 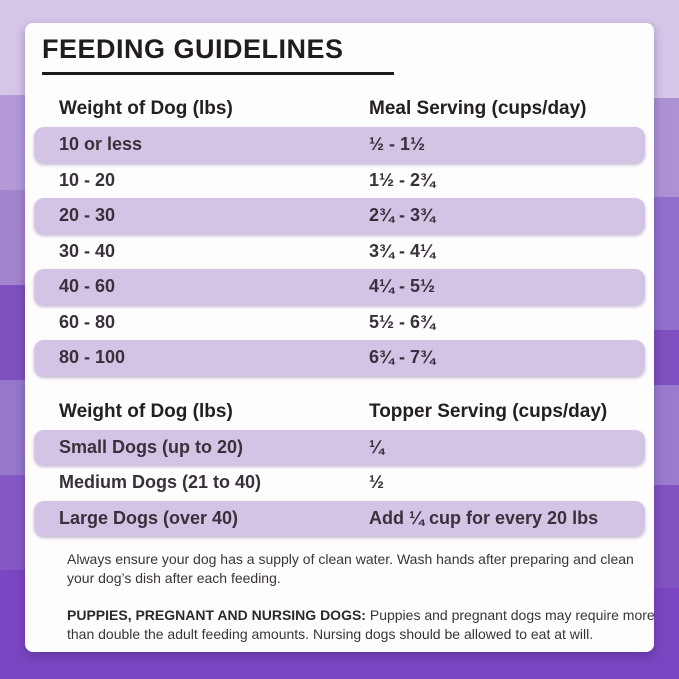 I want to click on page-title: FEEDING GUIDELINES, so click(x=193, y=49).